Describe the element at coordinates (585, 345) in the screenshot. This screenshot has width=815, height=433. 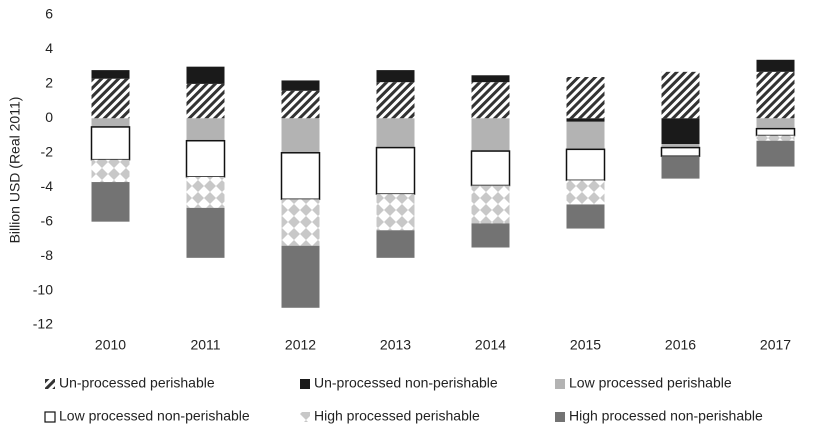
I see `x-tick-label: 2015` at that location.